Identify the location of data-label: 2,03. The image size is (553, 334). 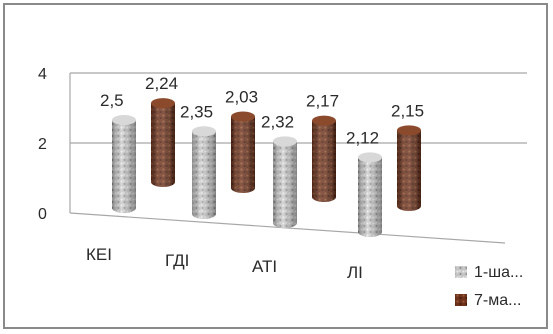
(241, 97).